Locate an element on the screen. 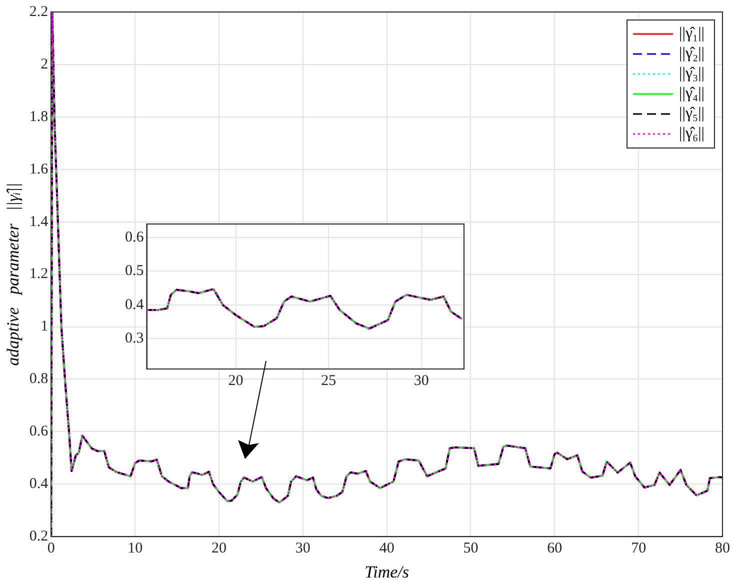  x-tick-label: 60 is located at coordinates (554, 548).